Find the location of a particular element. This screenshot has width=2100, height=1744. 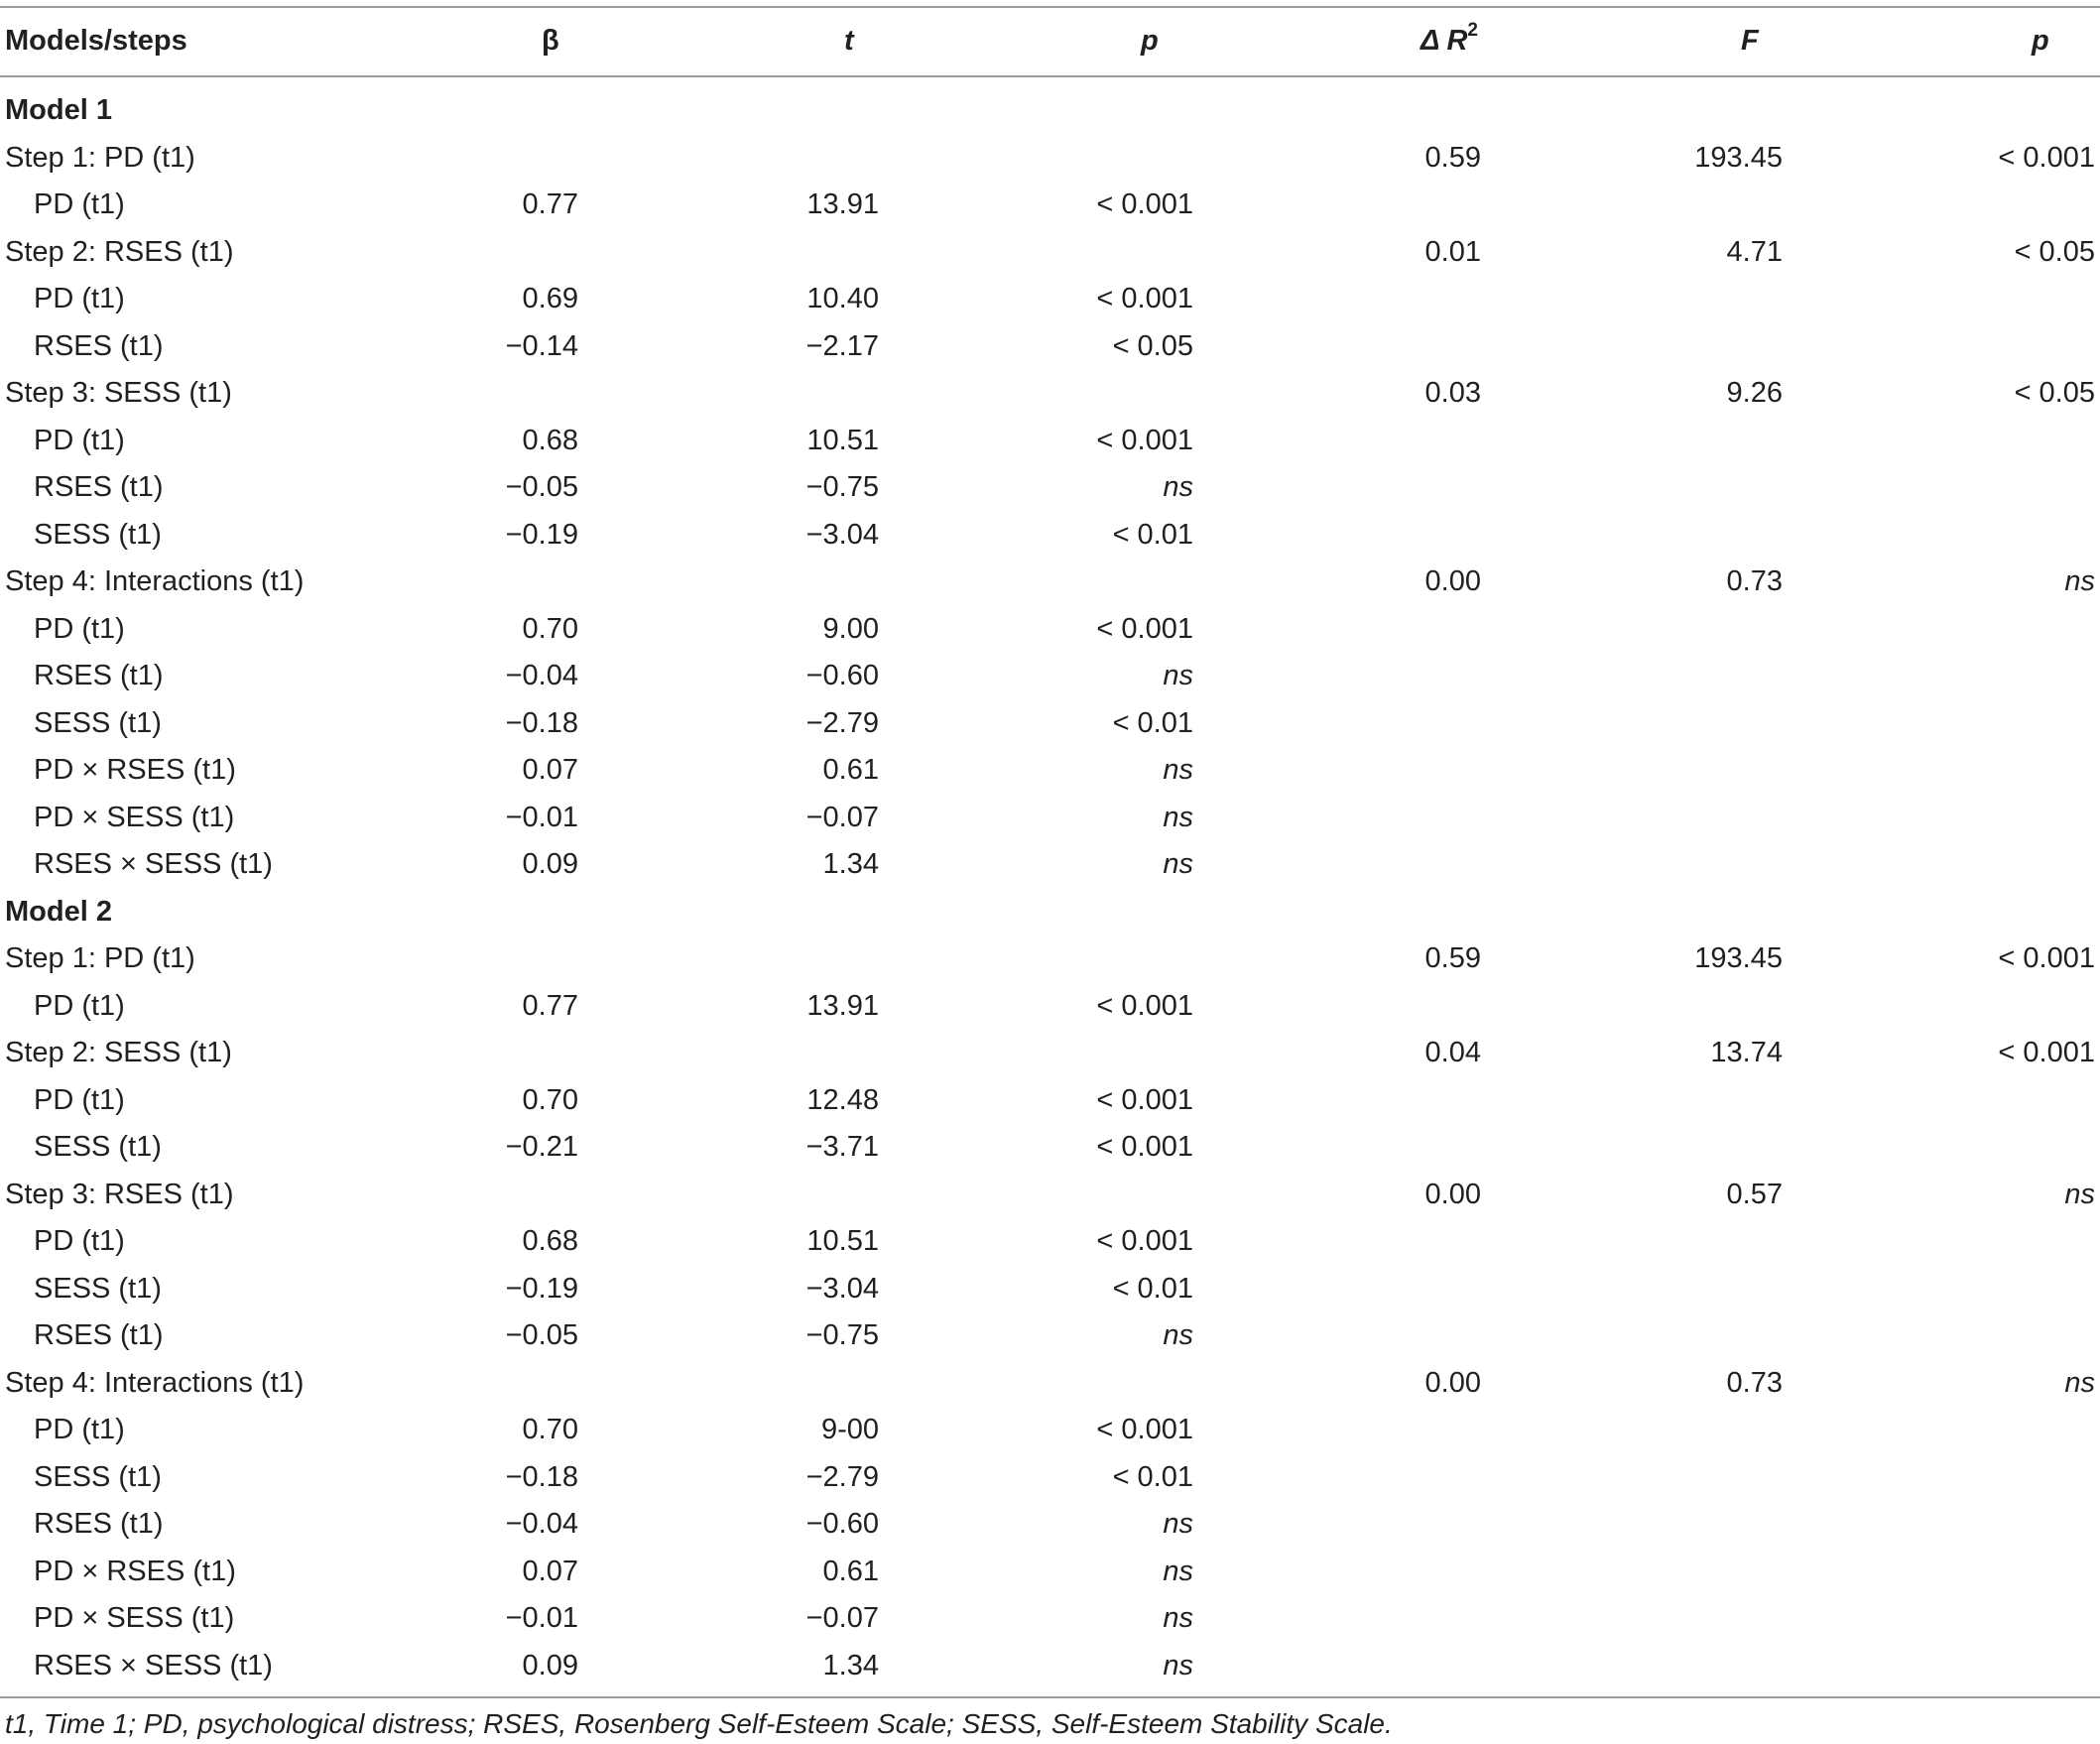

header-delta-r2-text: Δ R is located at coordinates (1444, 41).